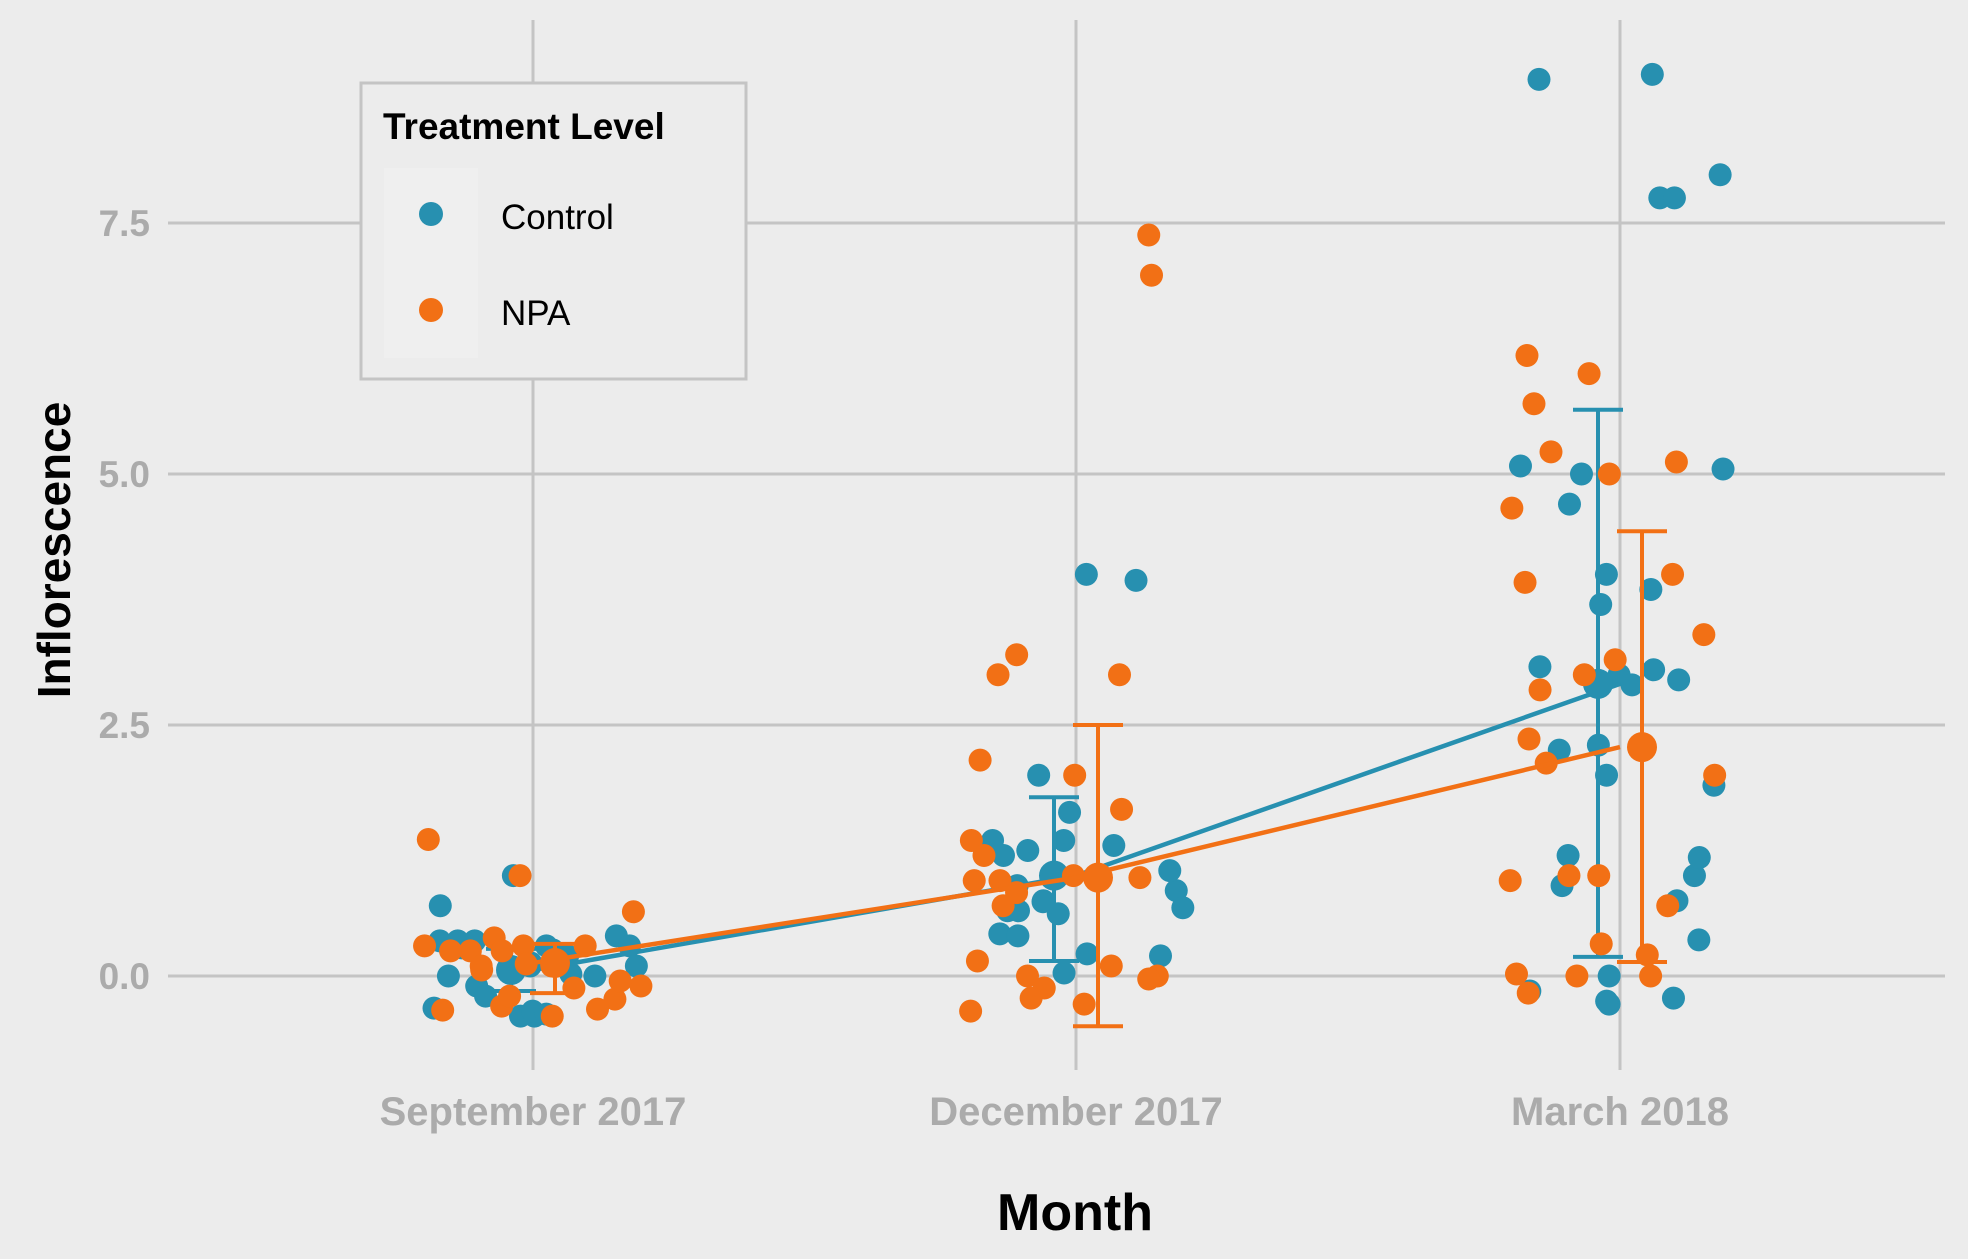 The width and height of the screenshot is (1968, 1259). Describe the element at coordinates (1075, 1213) in the screenshot. I see `x-axis-title: Month` at that location.